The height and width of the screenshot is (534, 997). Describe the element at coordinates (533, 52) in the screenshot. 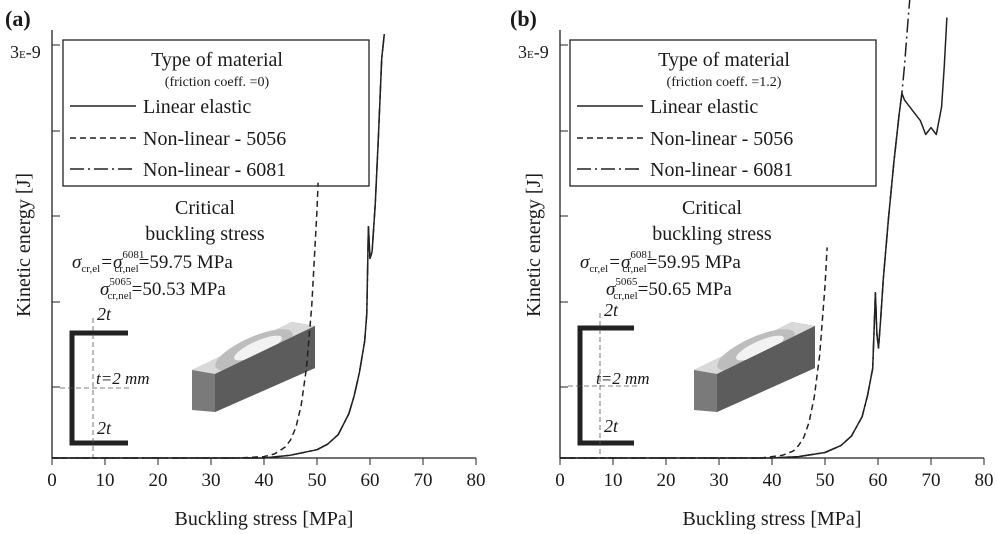

I see `y-top-label-b: 3E-9` at that location.